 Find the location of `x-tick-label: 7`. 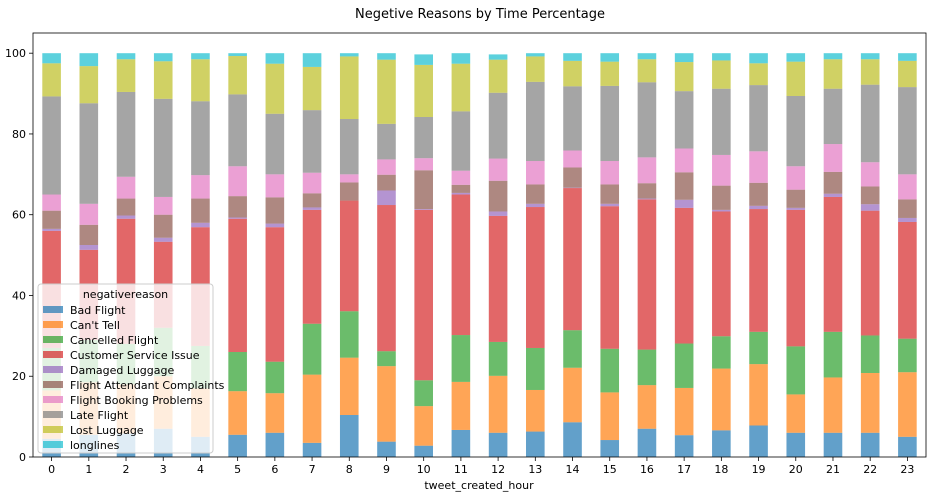

x-tick-label: 7 is located at coordinates (312, 469).